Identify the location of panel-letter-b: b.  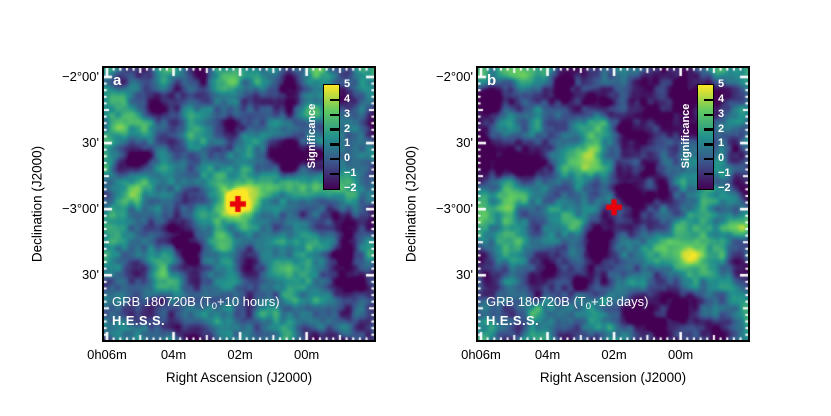
(492, 80).